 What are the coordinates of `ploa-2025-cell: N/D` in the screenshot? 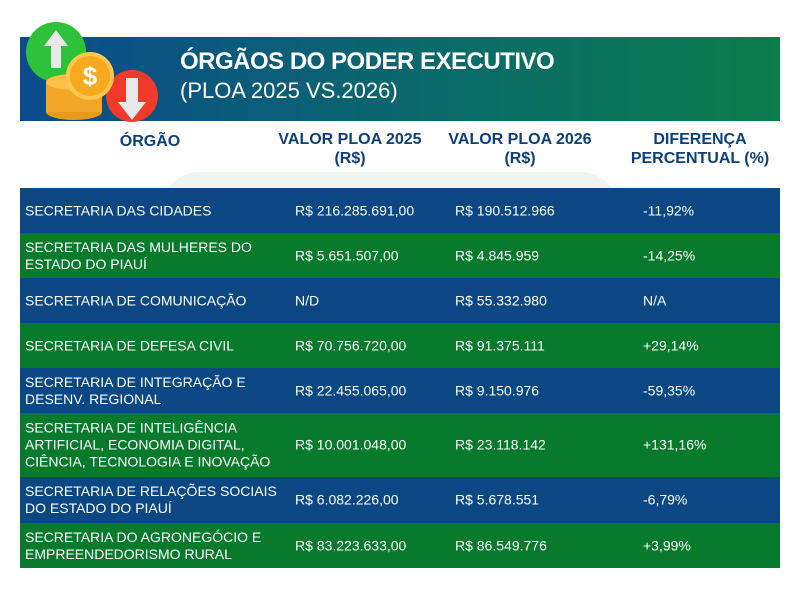 It's located at (307, 300).